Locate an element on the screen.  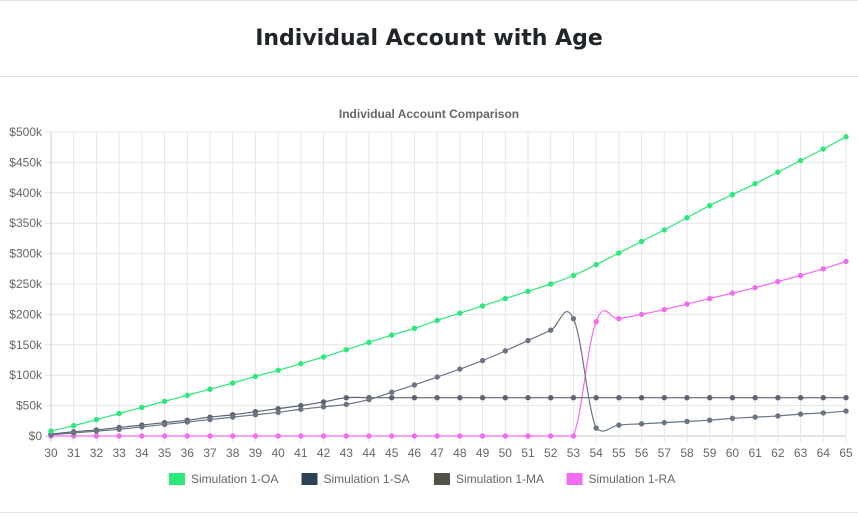
x-tick-label: 35 is located at coordinates (165, 453).